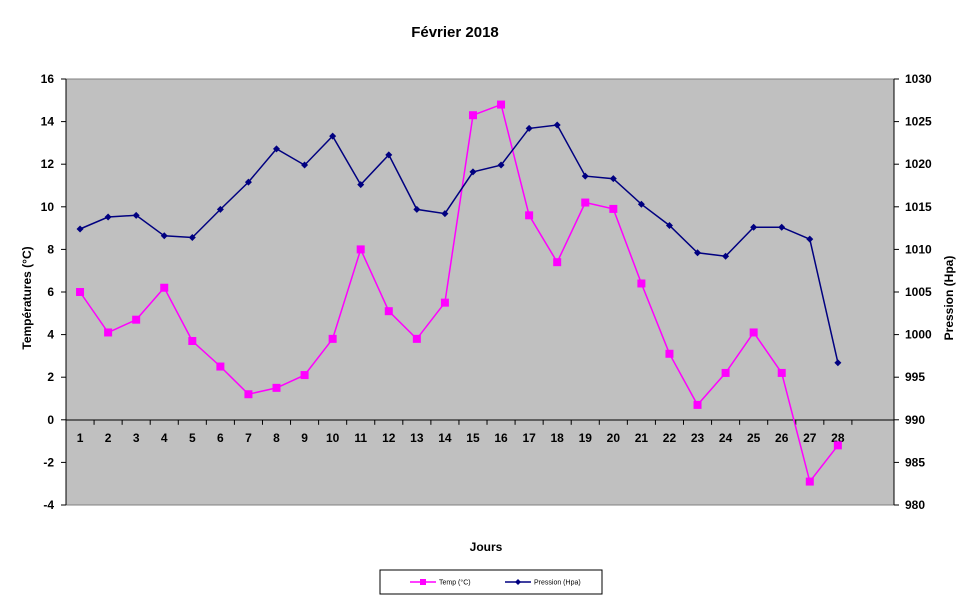 This screenshot has height=602, width=966. Describe the element at coordinates (949, 298) in the screenshot. I see `y-axis-right-title: Pression (Hpa)` at that location.